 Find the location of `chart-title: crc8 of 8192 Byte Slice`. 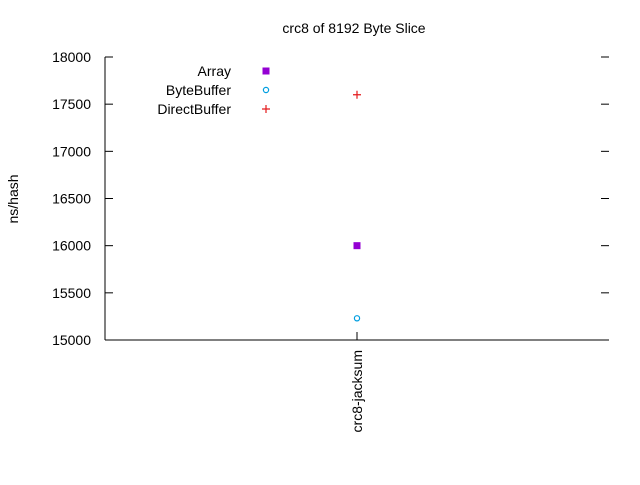

chart-title: crc8 of 8192 Byte Slice is located at coordinates (353, 28).